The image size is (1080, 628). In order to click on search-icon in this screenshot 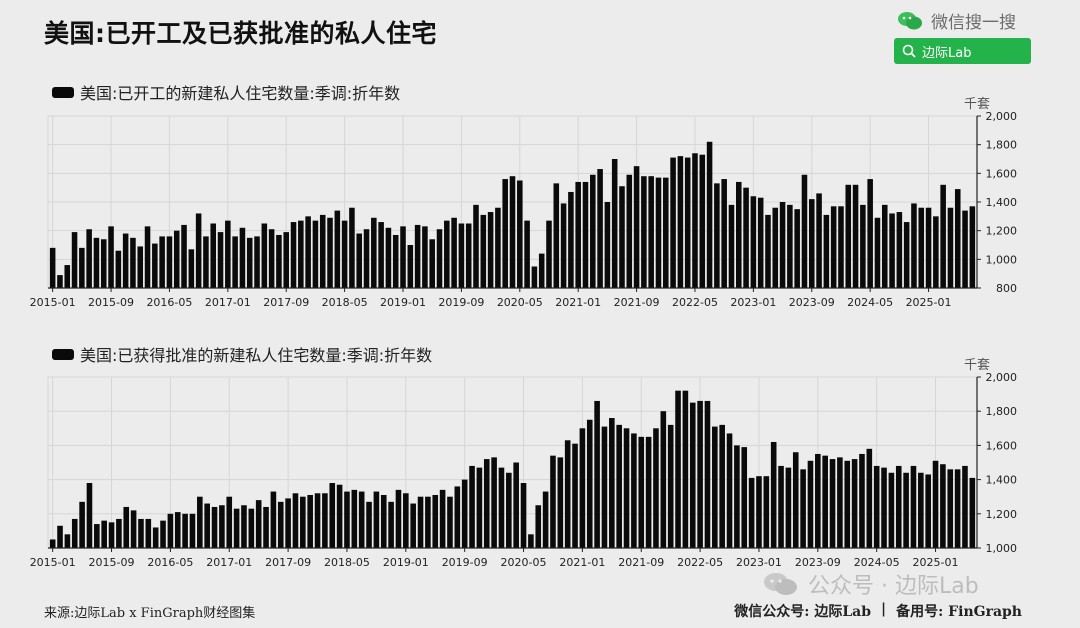, I will do `click(909, 51)`.